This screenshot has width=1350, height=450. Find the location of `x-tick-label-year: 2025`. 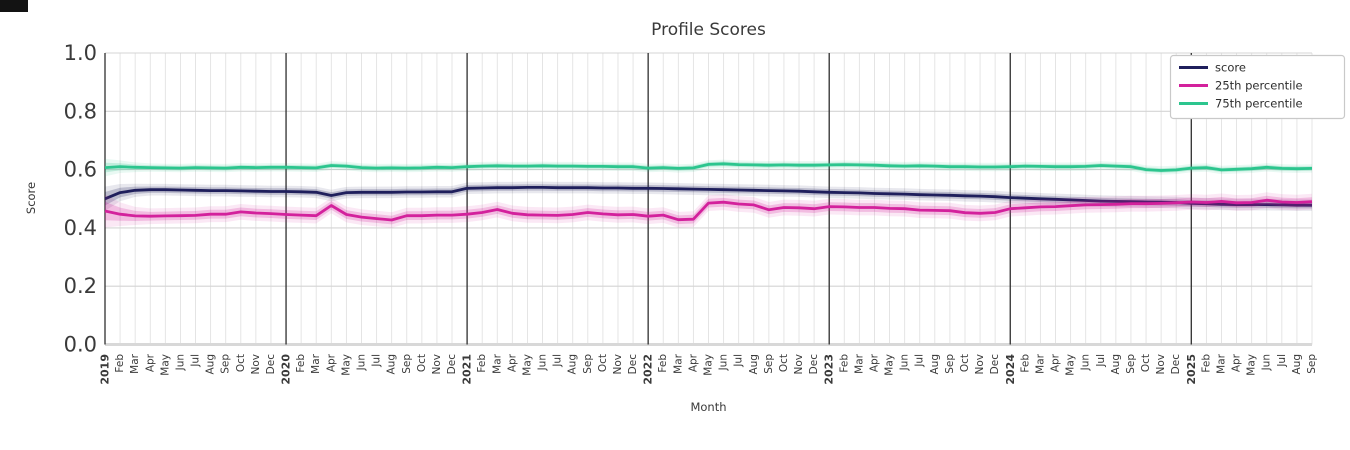

x-tick-label-year: 2025 is located at coordinates (1191, 369).